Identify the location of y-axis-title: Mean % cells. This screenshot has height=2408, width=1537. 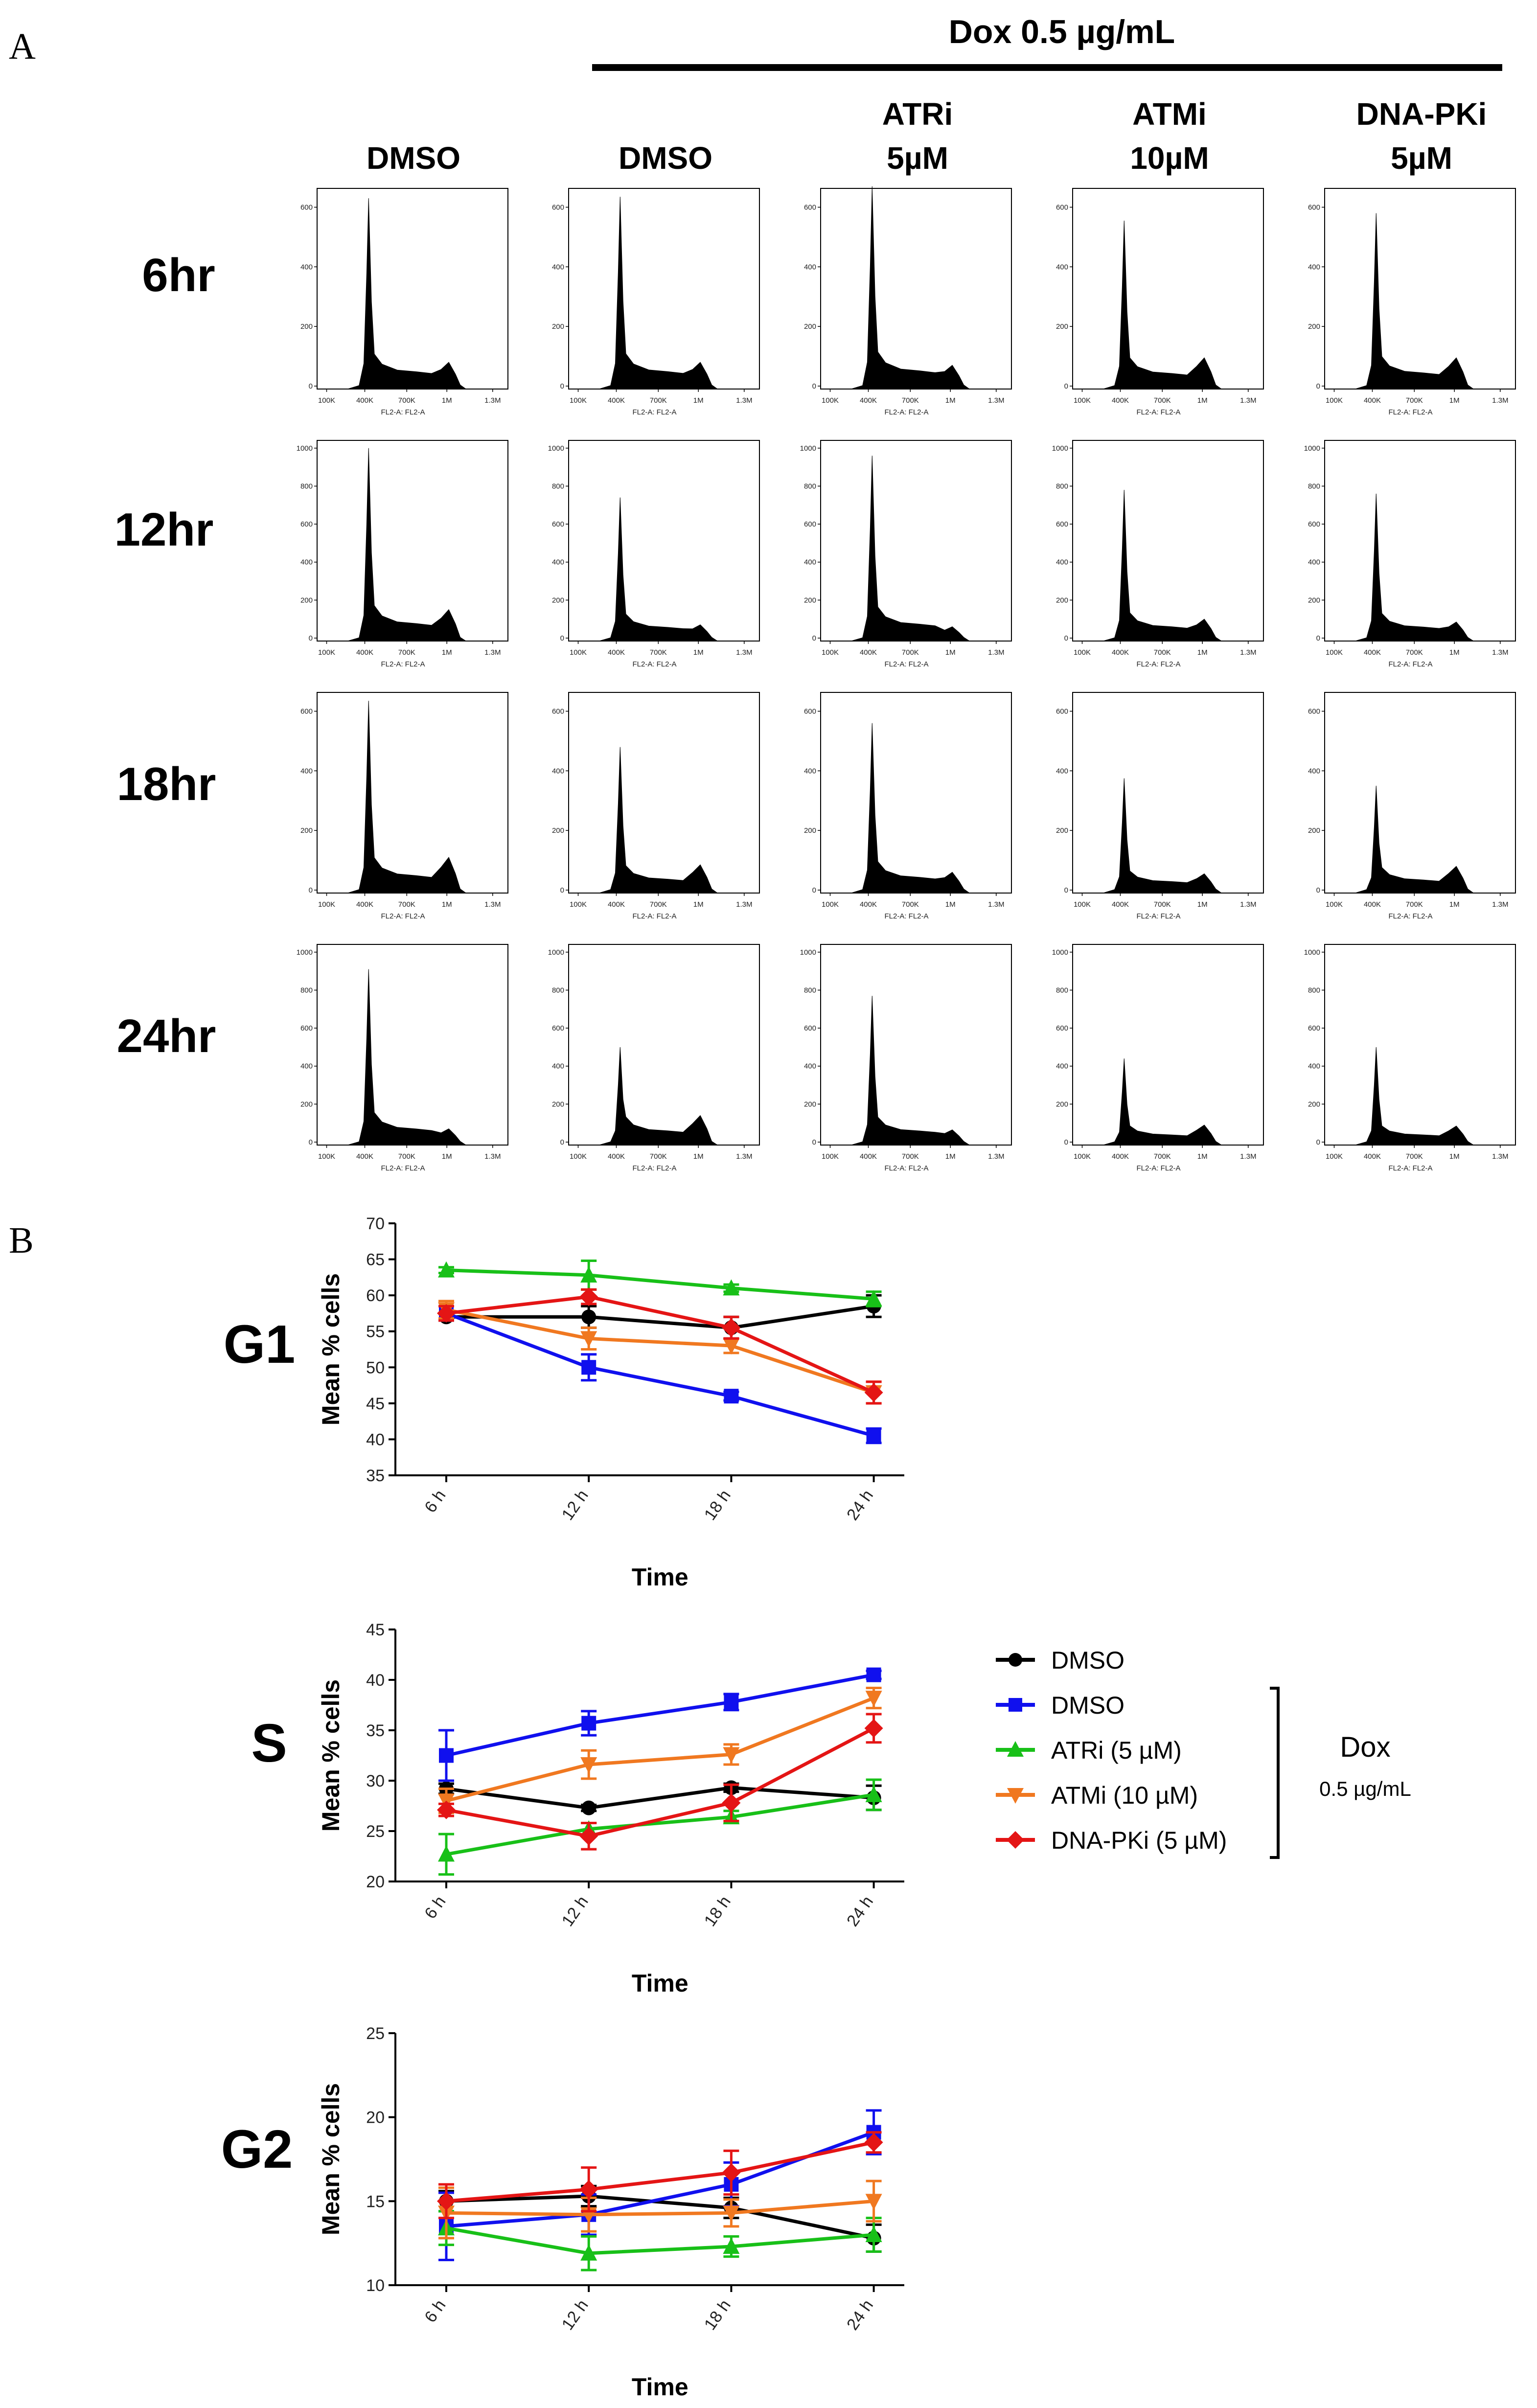
(330, 1349).